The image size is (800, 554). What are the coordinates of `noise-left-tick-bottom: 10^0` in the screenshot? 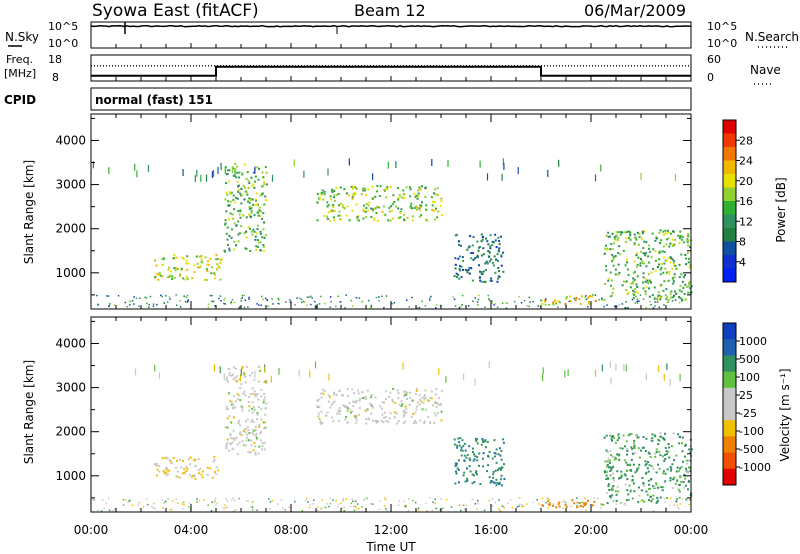 It's located at (63, 43).